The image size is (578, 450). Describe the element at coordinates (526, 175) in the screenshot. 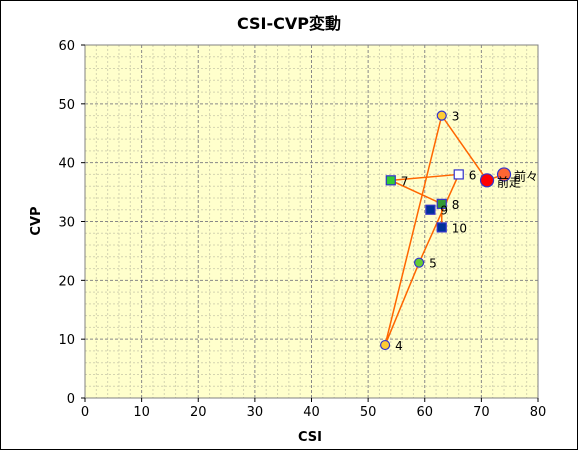

I see `data-point-label: 前々` at that location.